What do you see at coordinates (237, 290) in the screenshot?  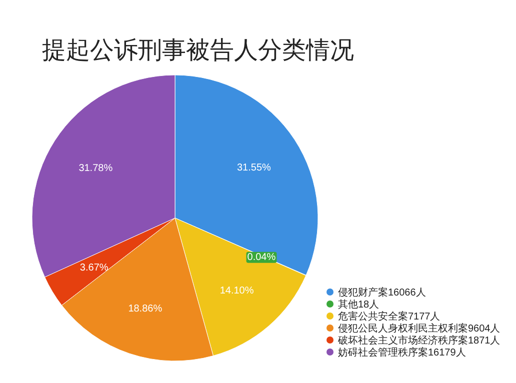 I see `data-label: 14.10%` at bounding box center [237, 290].